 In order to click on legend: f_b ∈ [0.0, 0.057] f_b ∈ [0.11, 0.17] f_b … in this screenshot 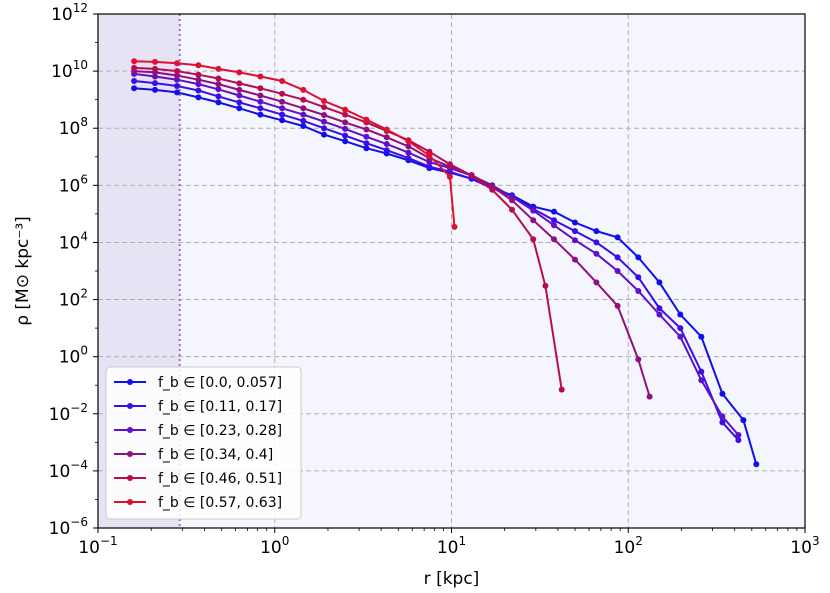, I will do `click(203, 443)`.